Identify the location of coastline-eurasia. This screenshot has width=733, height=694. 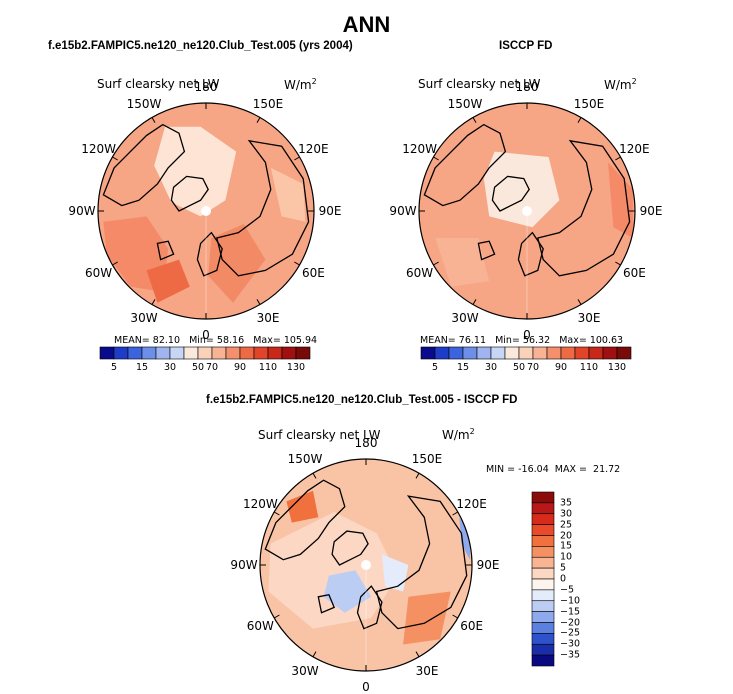
(584, 208).